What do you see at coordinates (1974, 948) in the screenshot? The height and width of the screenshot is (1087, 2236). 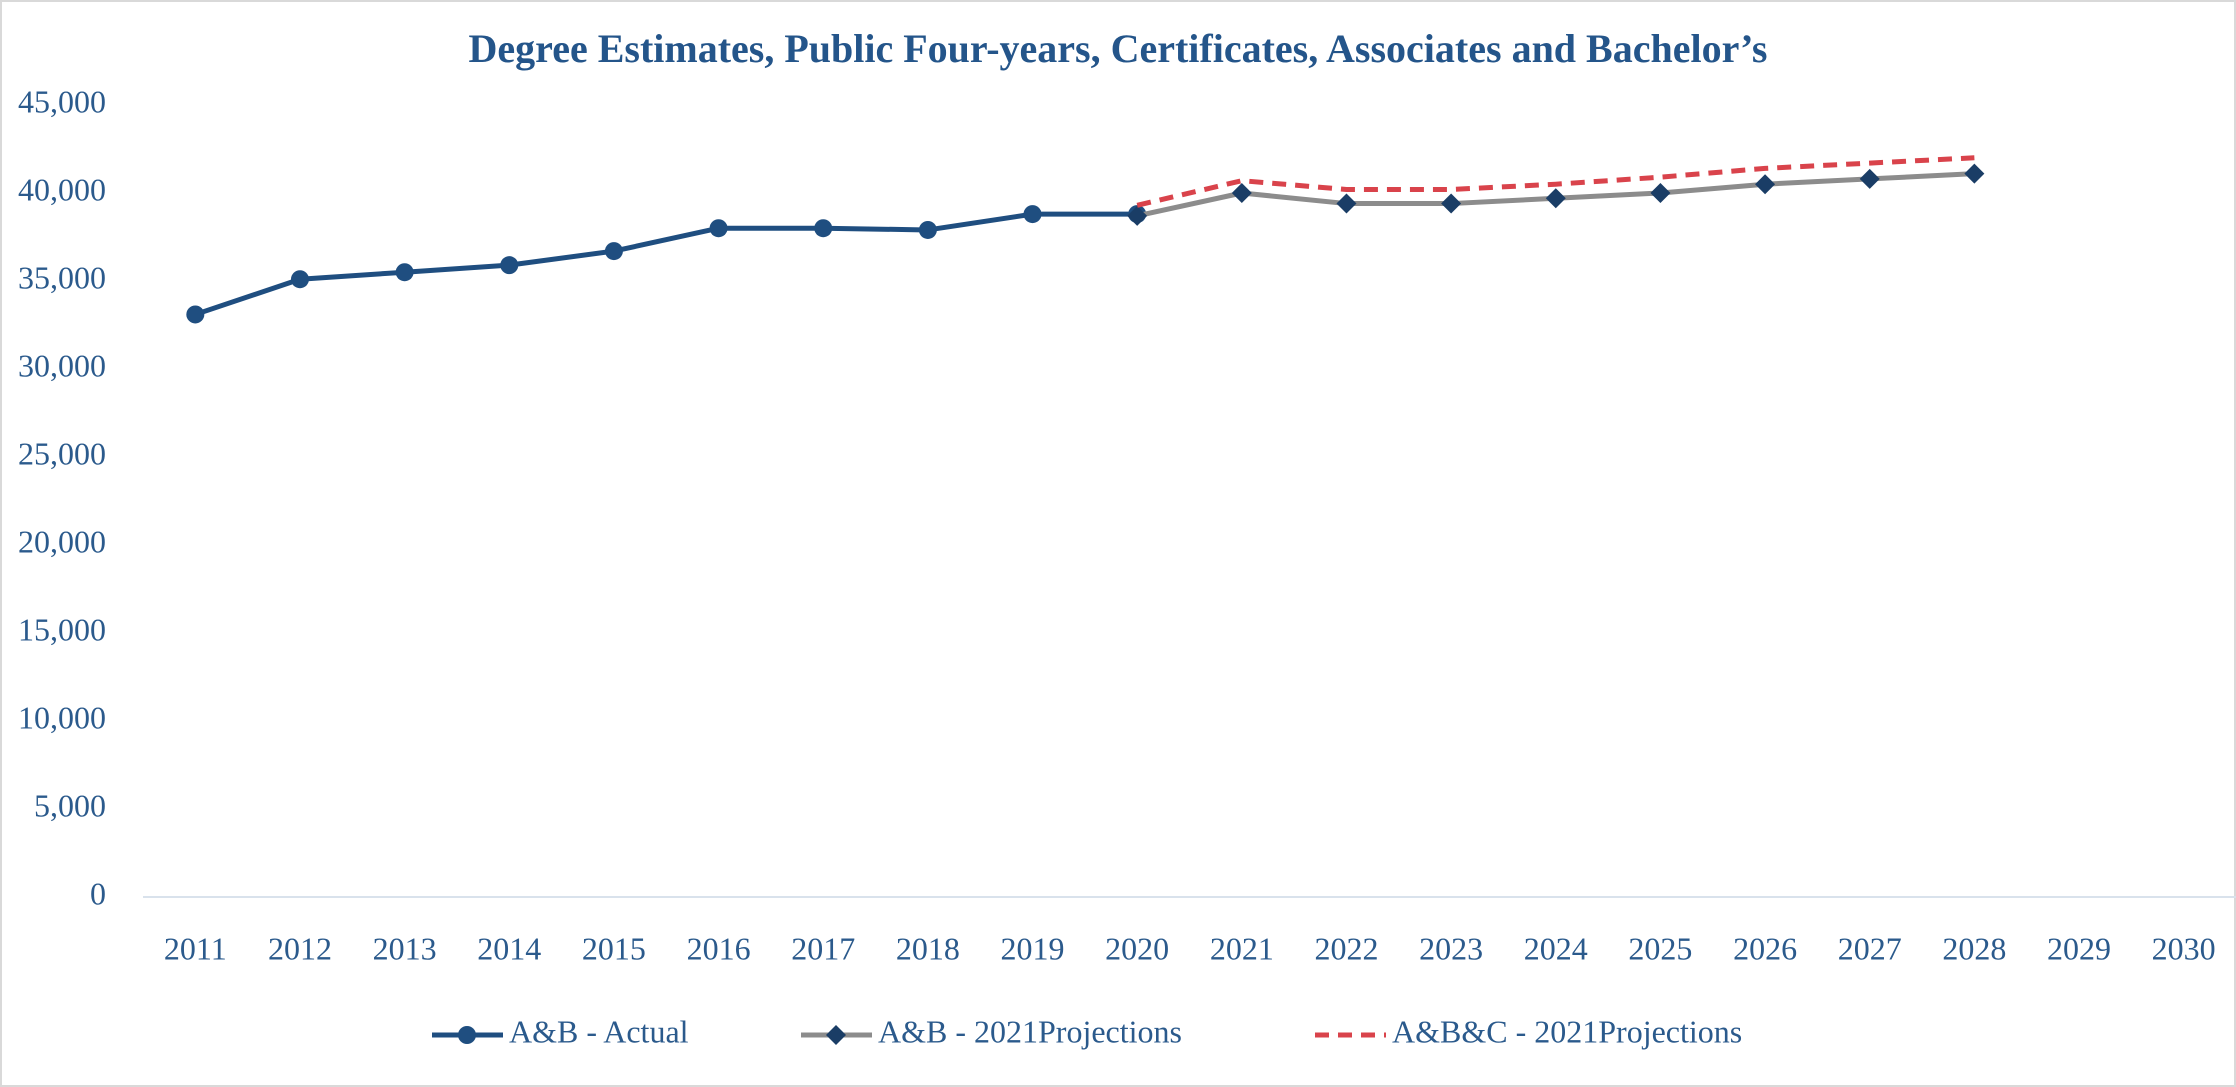 I see `x-tick-label: 2028` at bounding box center [1974, 948].